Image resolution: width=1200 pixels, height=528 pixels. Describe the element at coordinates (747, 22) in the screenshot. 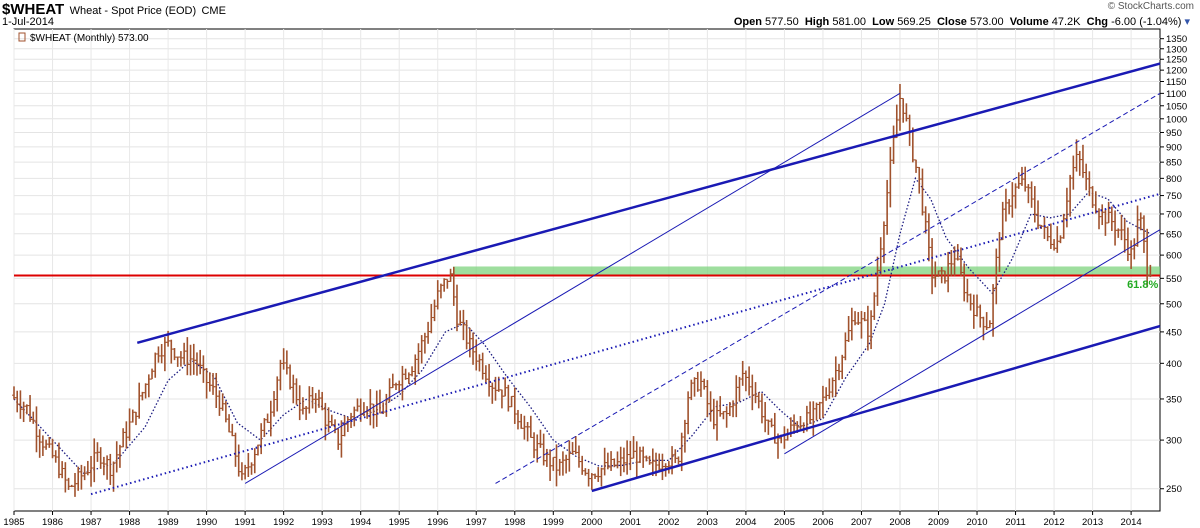

I see `open-label: Open` at that location.